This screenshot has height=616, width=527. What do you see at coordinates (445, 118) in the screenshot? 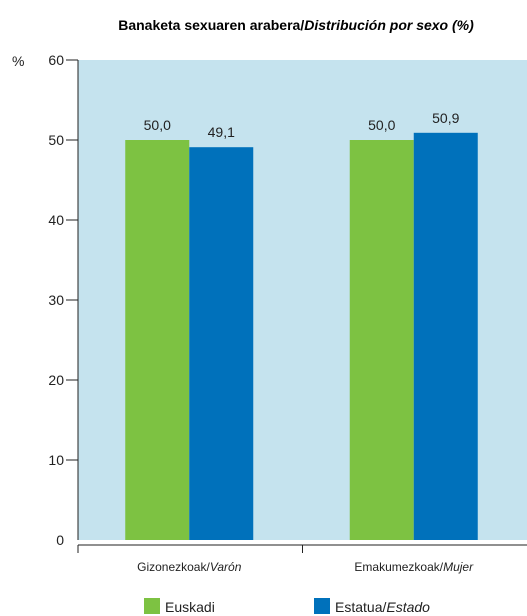
I see `data-label: 50,9` at bounding box center [445, 118].